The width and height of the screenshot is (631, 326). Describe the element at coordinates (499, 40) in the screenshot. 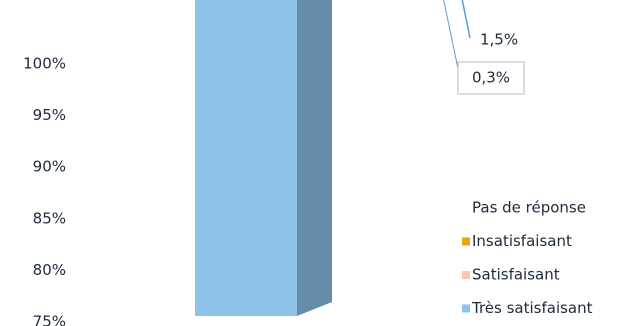

I see `data-label: 1,5%` at that location.